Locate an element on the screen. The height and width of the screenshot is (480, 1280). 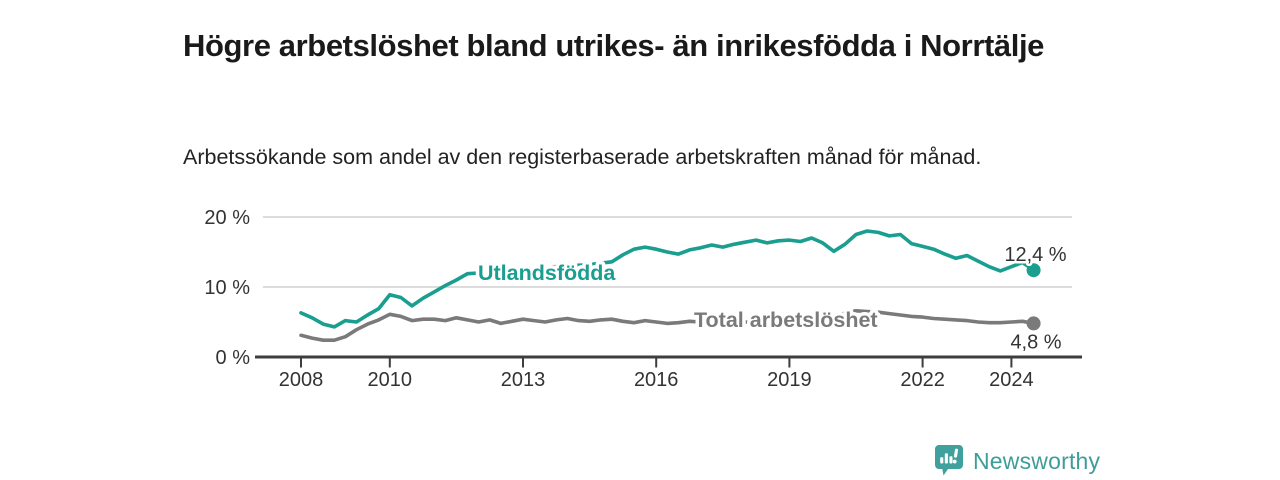
x-tick-label: 2010 is located at coordinates (390, 380).